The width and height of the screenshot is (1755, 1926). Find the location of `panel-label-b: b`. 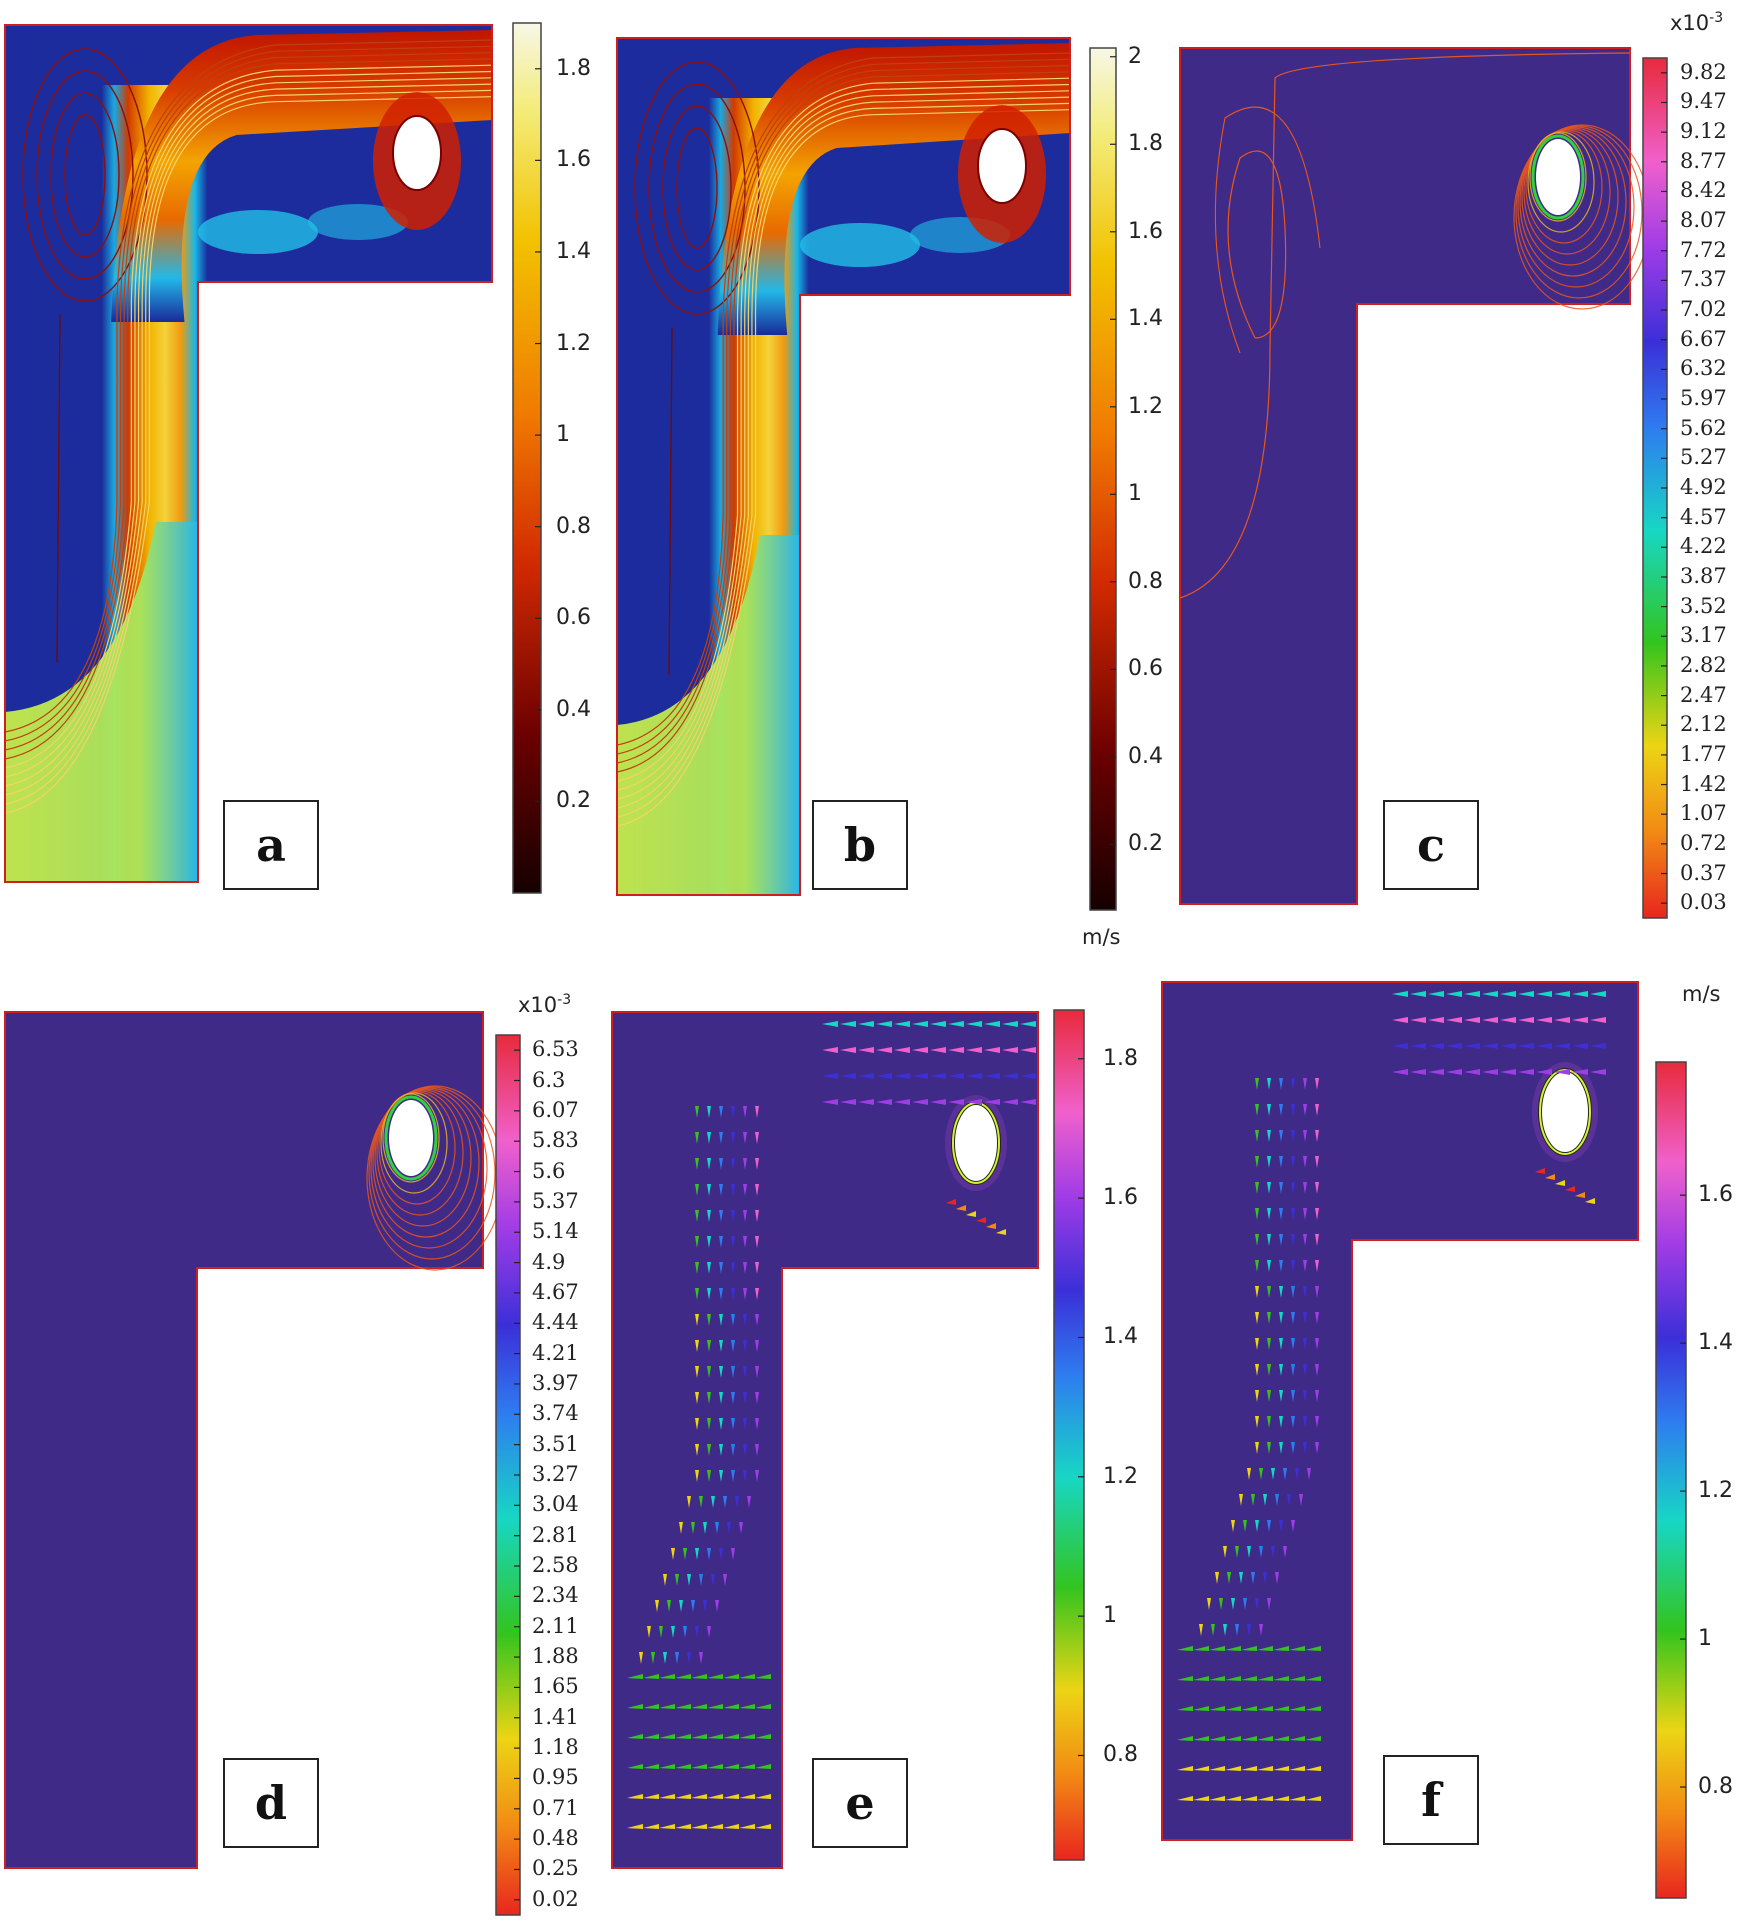

panel-label-b: b is located at coordinates (860, 845).